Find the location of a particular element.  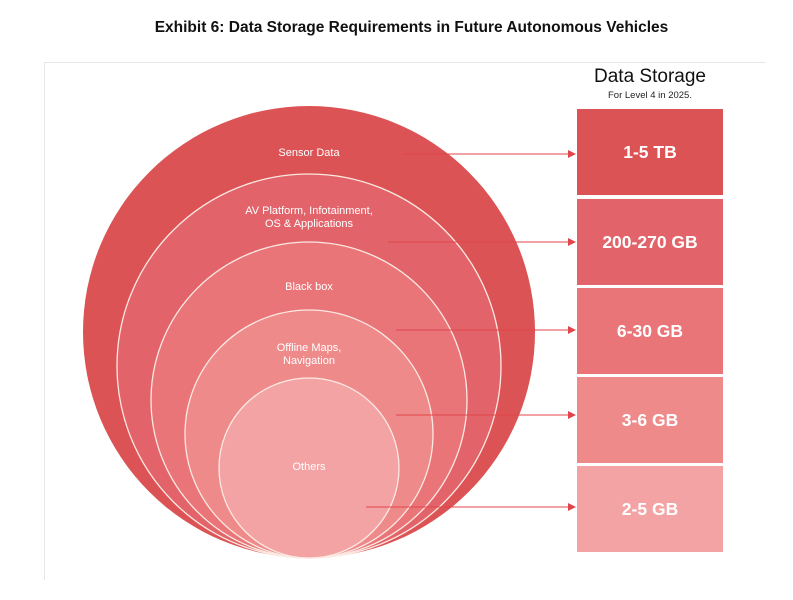

storage-value: 6-30 GB is located at coordinates (650, 330).